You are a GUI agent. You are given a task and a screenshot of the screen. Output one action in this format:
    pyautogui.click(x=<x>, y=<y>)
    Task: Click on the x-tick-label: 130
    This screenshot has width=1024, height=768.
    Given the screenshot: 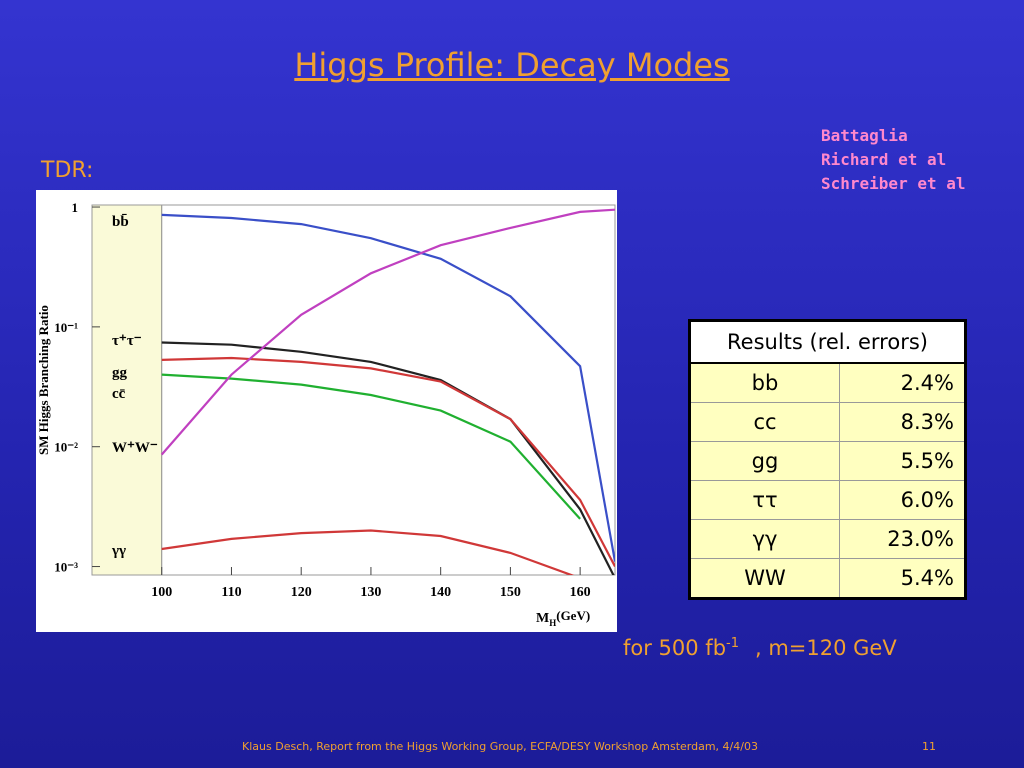 What is the action you would take?
    pyautogui.click(x=370, y=592)
    